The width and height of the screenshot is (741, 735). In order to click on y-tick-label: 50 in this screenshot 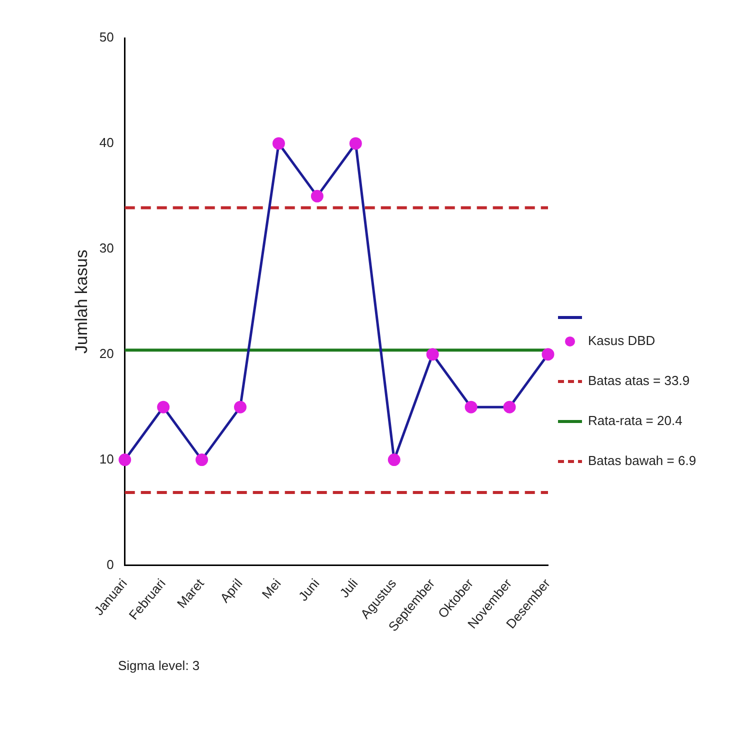, I will do `click(106, 37)`.